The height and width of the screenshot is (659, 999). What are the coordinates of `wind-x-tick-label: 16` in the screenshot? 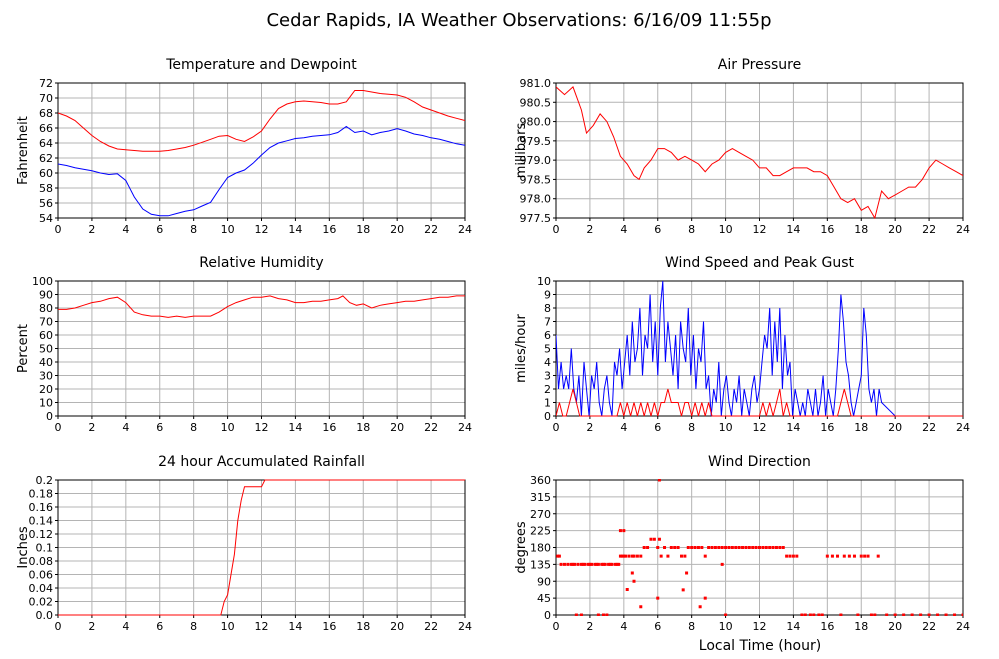 It's located at (827, 427).